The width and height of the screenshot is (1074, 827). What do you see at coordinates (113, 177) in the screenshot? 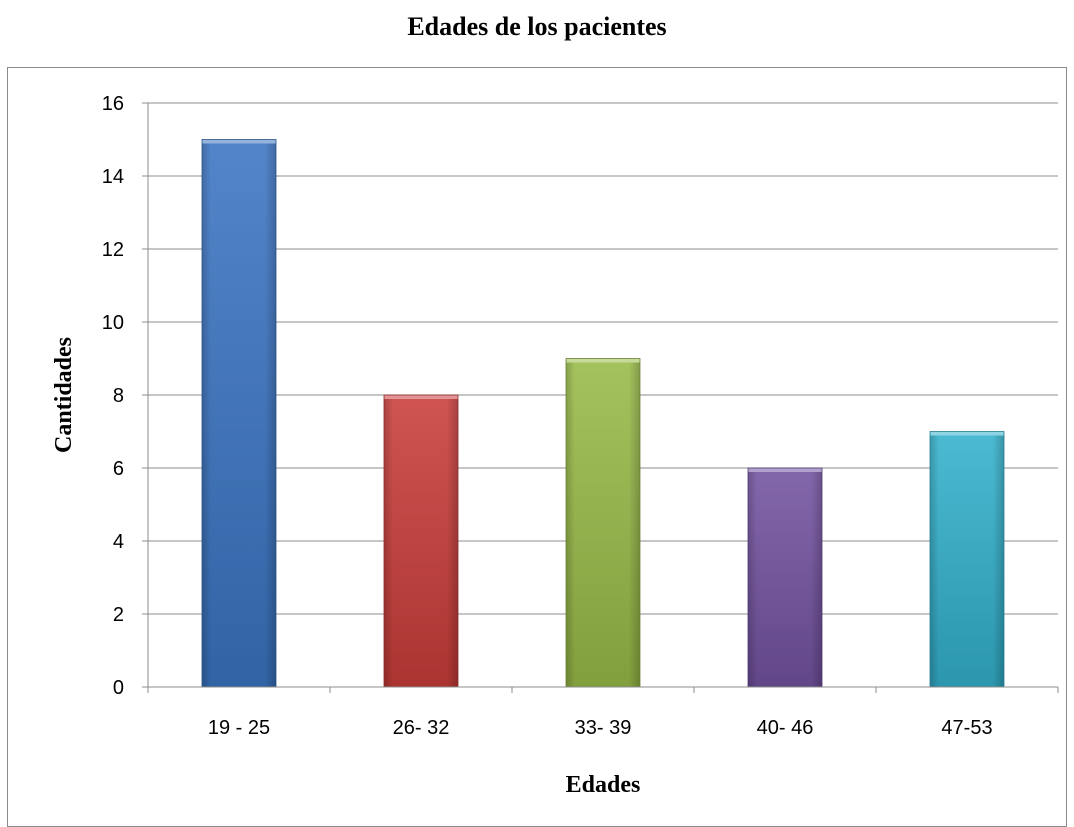
I see `y-tick-label: 14` at bounding box center [113, 177].